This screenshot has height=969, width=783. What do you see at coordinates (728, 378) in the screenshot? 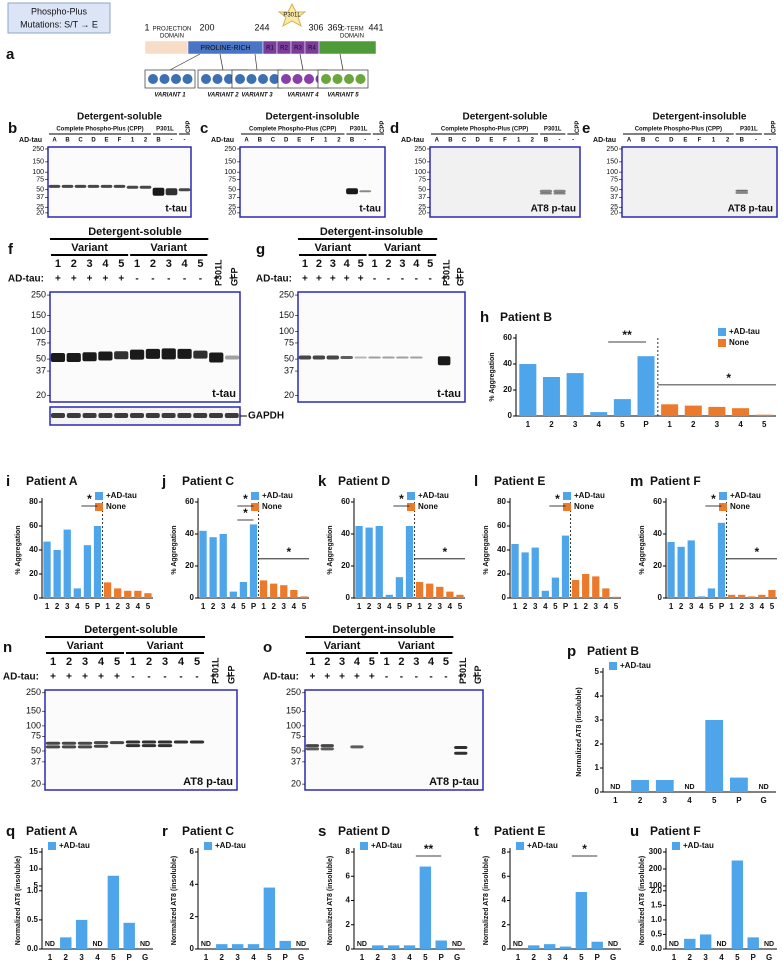
I see `significance: *` at bounding box center [728, 378].